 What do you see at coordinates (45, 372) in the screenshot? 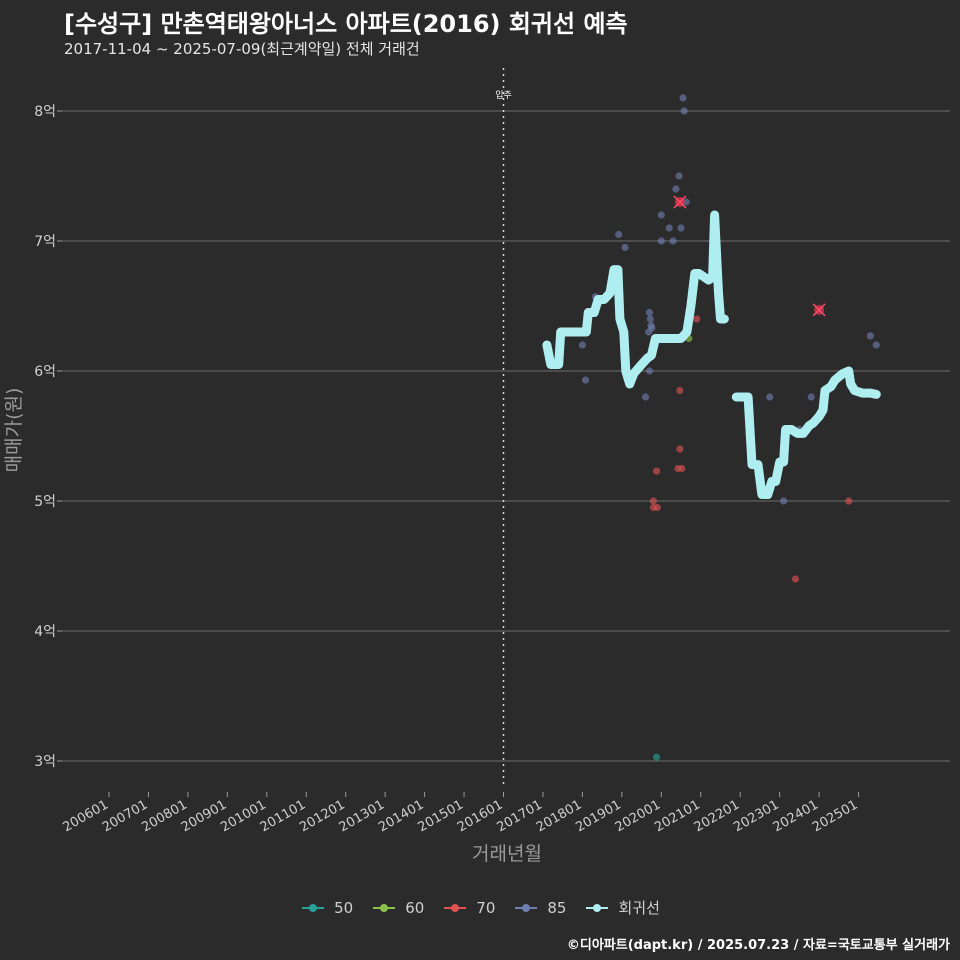
I see `y-tick-label: 6억` at bounding box center [45, 372].